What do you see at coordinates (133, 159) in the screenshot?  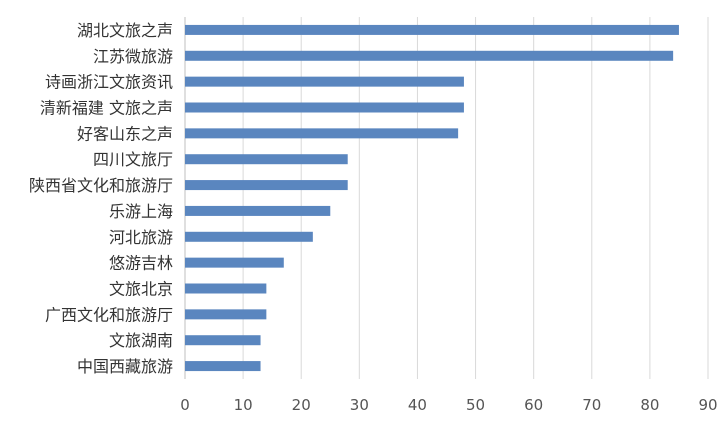 I see `category-label: 四川文旅厅` at bounding box center [133, 159].